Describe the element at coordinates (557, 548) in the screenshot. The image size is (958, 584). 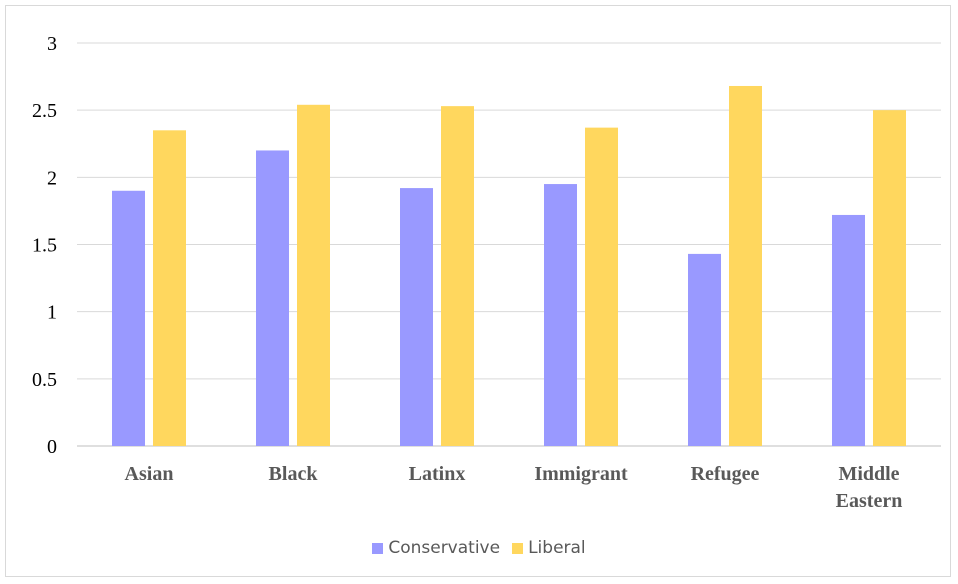
I see `legend-label-liberal: Liberal` at that location.